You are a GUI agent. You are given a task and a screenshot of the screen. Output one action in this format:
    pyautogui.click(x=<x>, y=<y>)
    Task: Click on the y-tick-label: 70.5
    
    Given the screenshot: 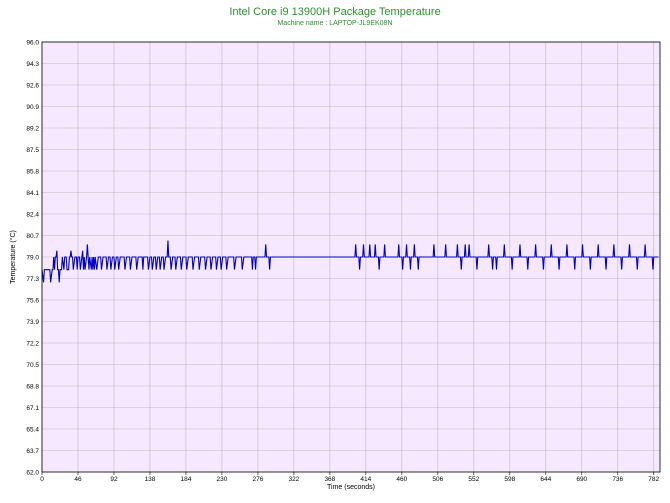 What is the action you would take?
    pyautogui.click(x=32, y=365)
    